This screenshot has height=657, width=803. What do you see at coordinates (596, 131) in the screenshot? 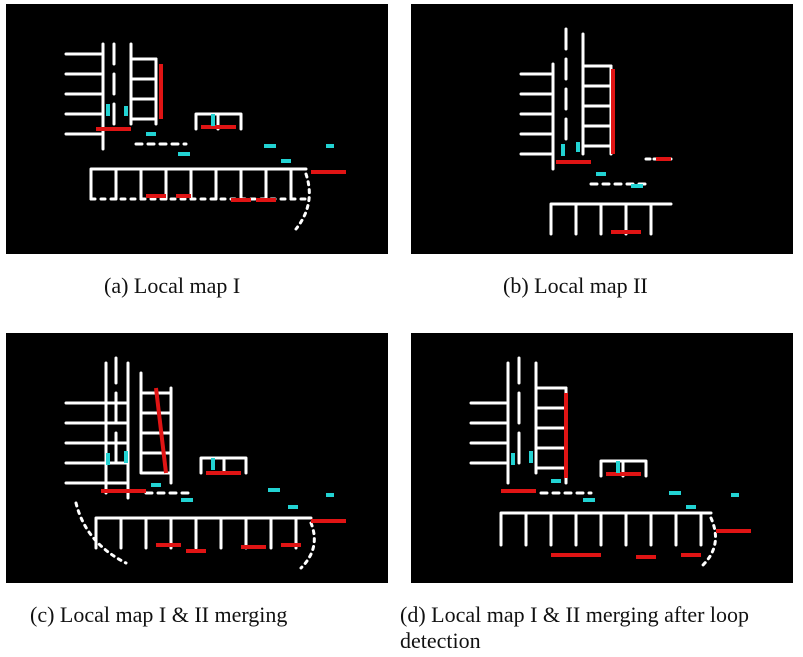
I see `panel-b-point-cloud` at bounding box center [596, 131].